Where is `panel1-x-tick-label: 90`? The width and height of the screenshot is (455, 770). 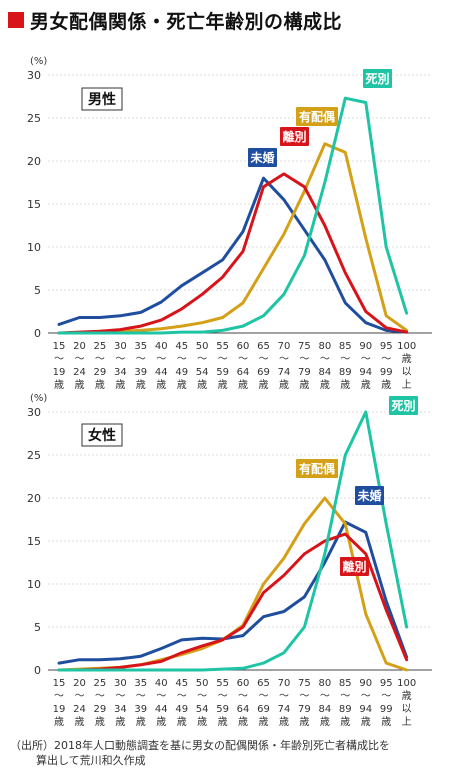 panel1-x-tick-label: 90 is located at coordinates (365, 346).